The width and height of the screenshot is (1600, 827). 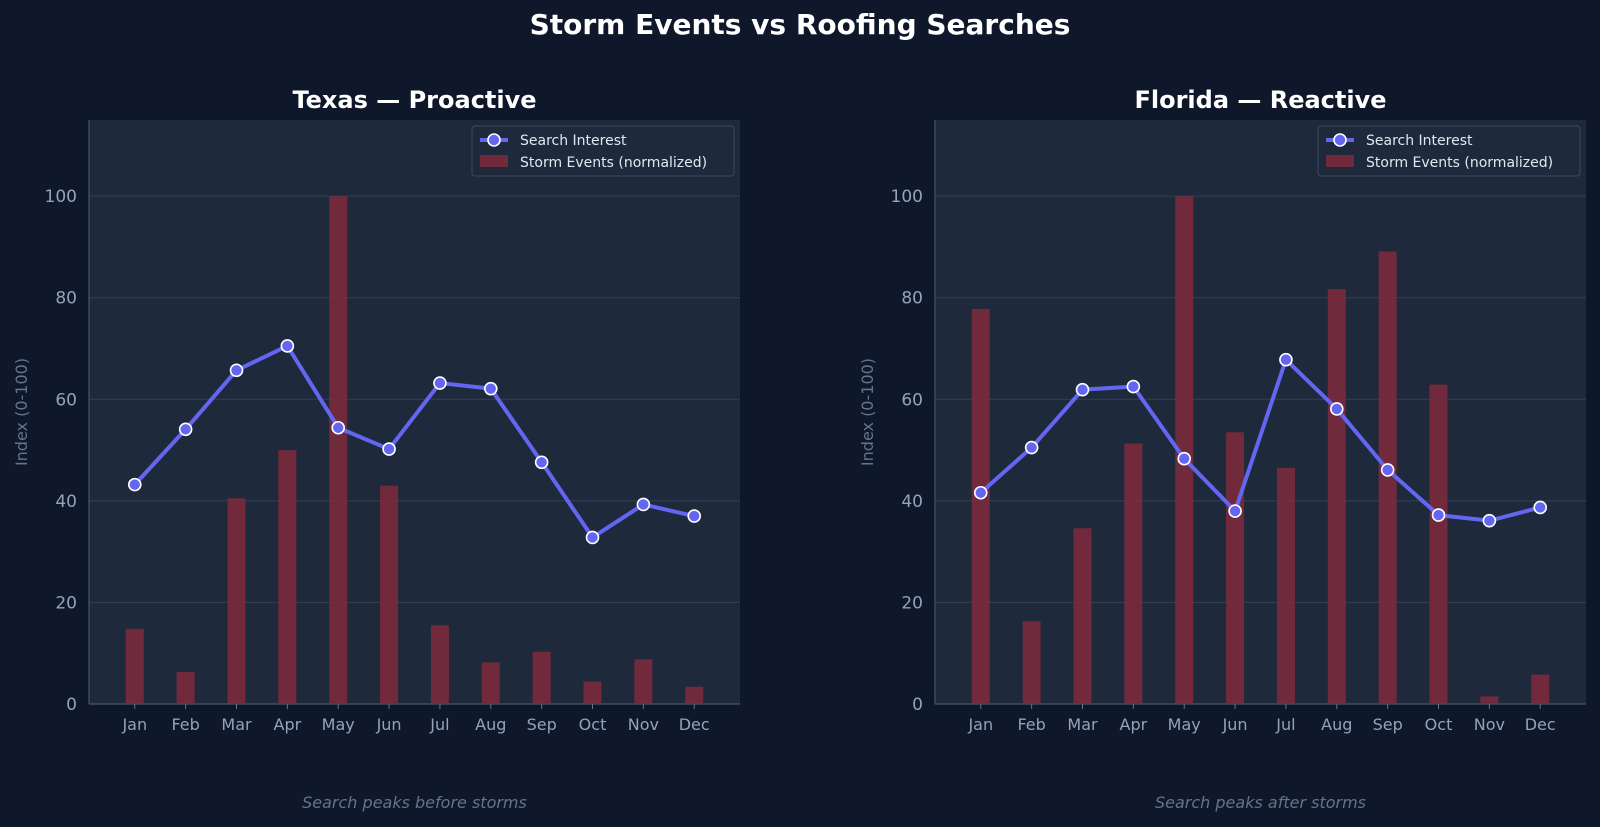 I want to click on legend-bar-swatch, so click(x=494, y=161).